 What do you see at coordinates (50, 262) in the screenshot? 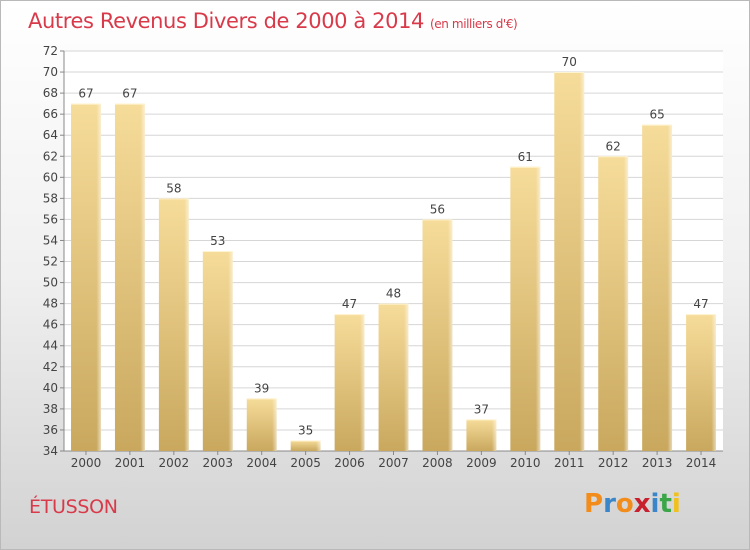
I see `y-tick-label: 52` at bounding box center [50, 262].